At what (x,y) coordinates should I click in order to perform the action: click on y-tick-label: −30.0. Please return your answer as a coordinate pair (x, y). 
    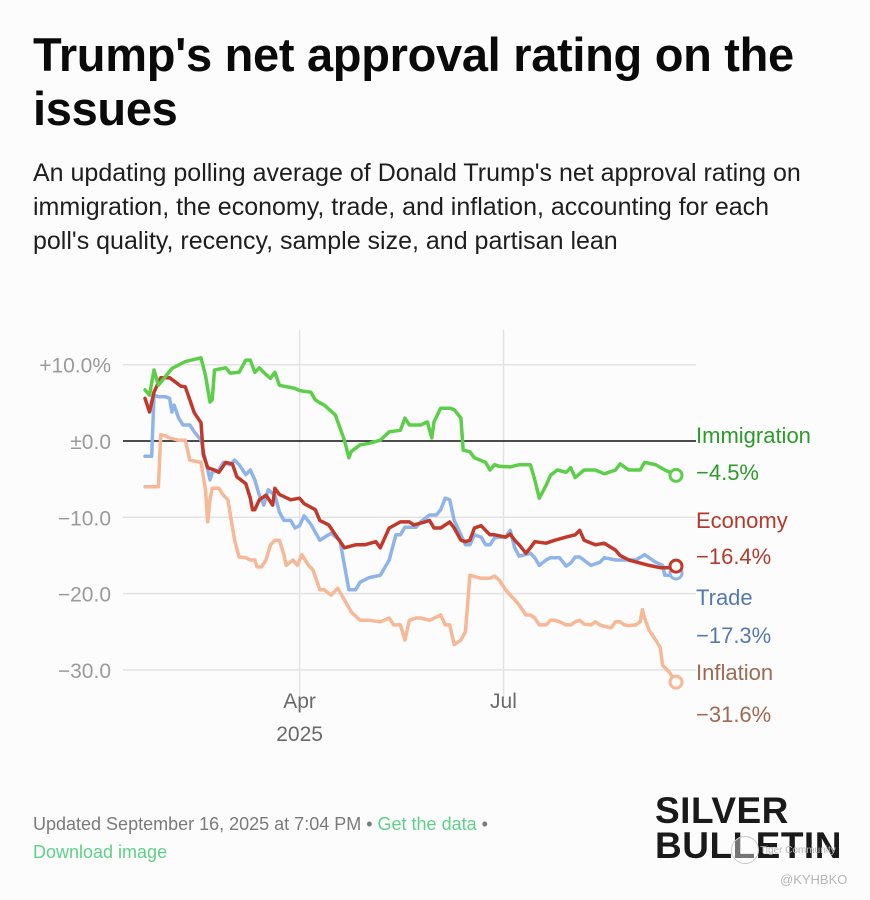
    Looking at the image, I should click on (84, 671).